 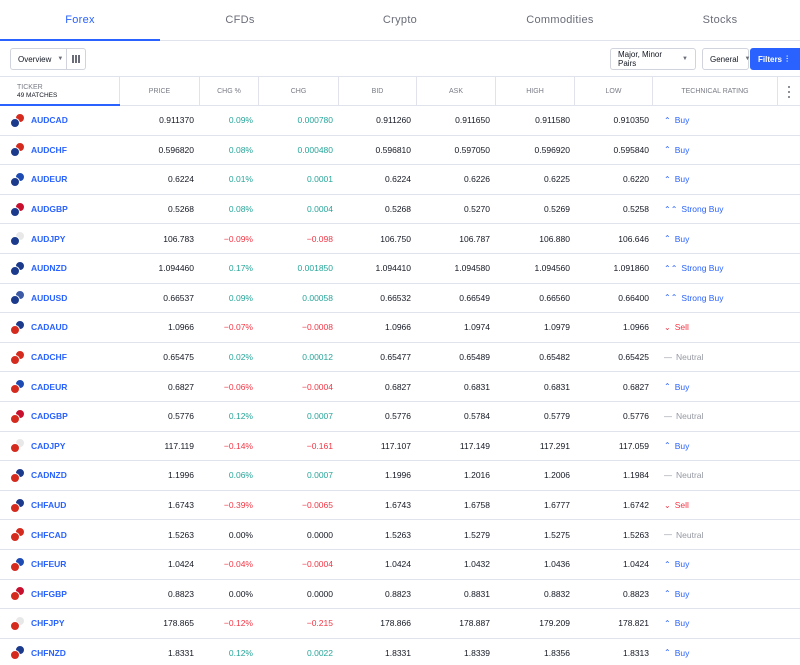 I want to click on symbol-link: CHFGBP, so click(x=49, y=593).